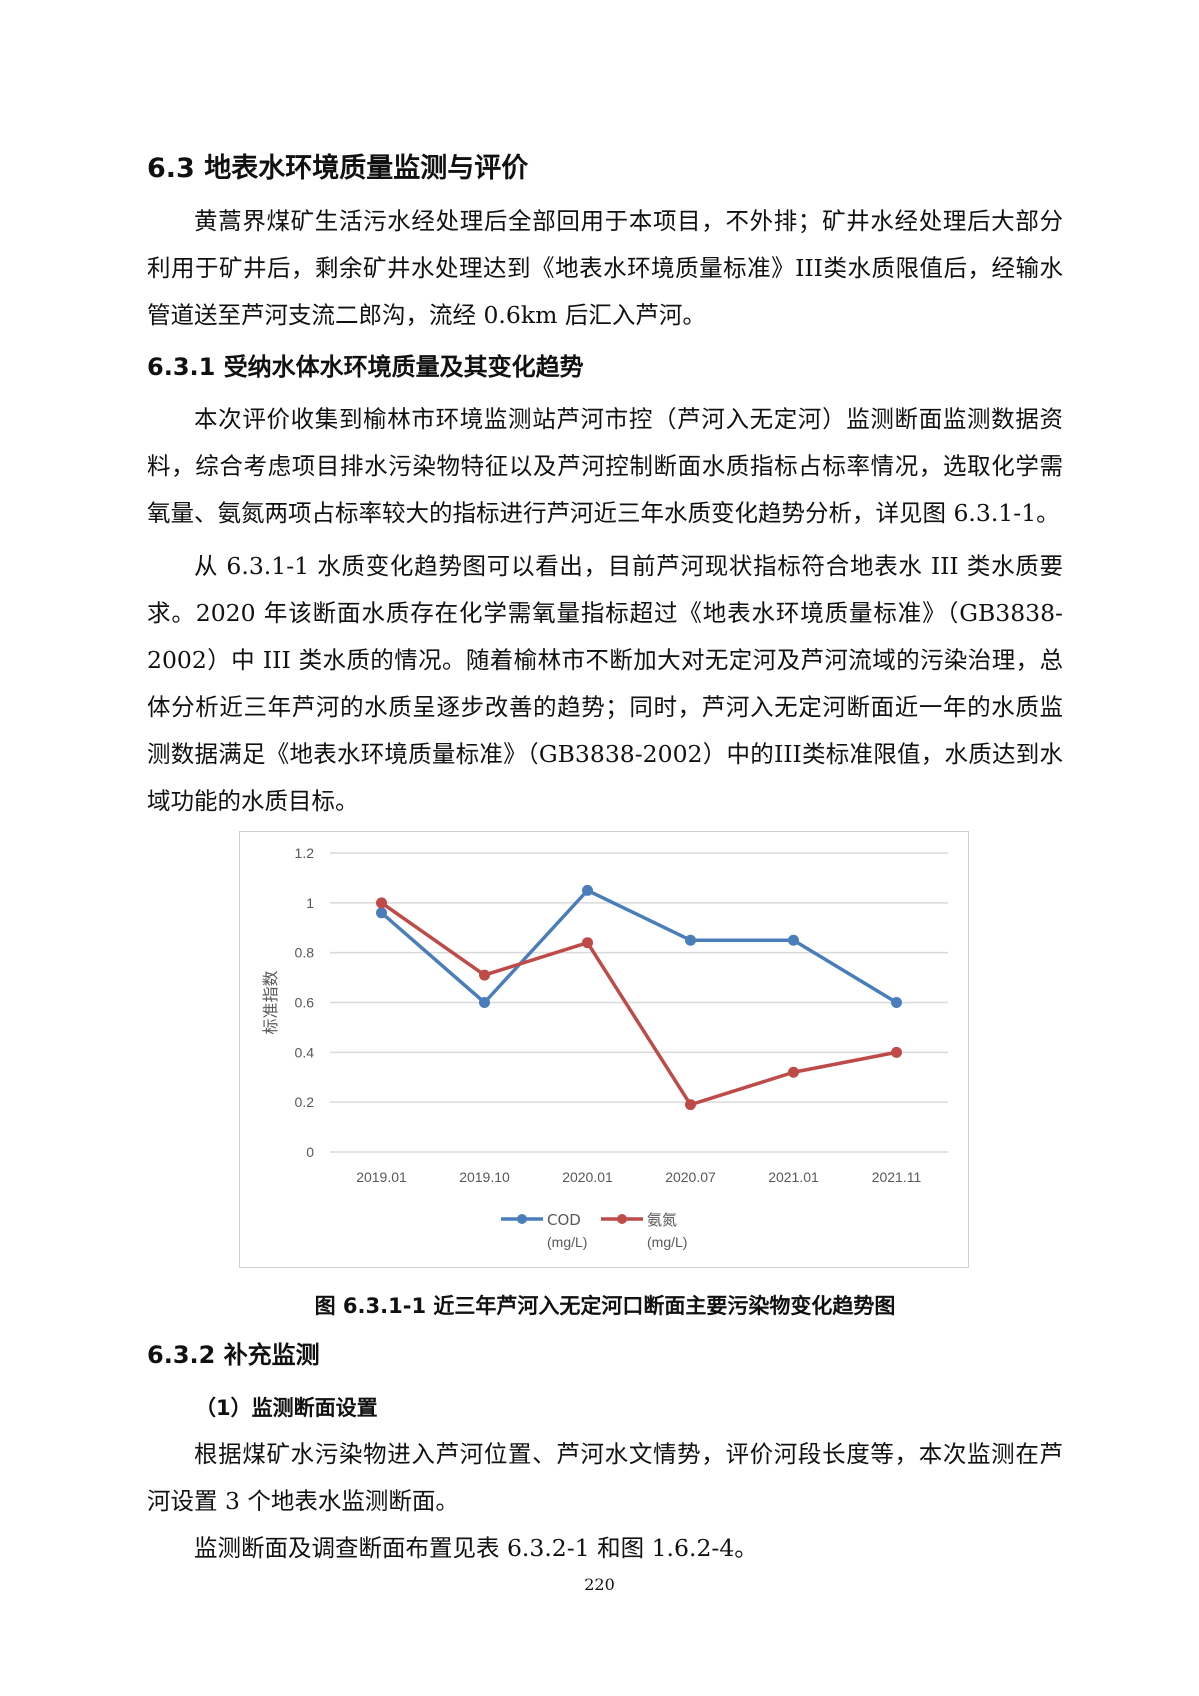 The image size is (1199, 1696). Describe the element at coordinates (310, 1152) in the screenshot. I see `y-tick-label: 0` at that location.